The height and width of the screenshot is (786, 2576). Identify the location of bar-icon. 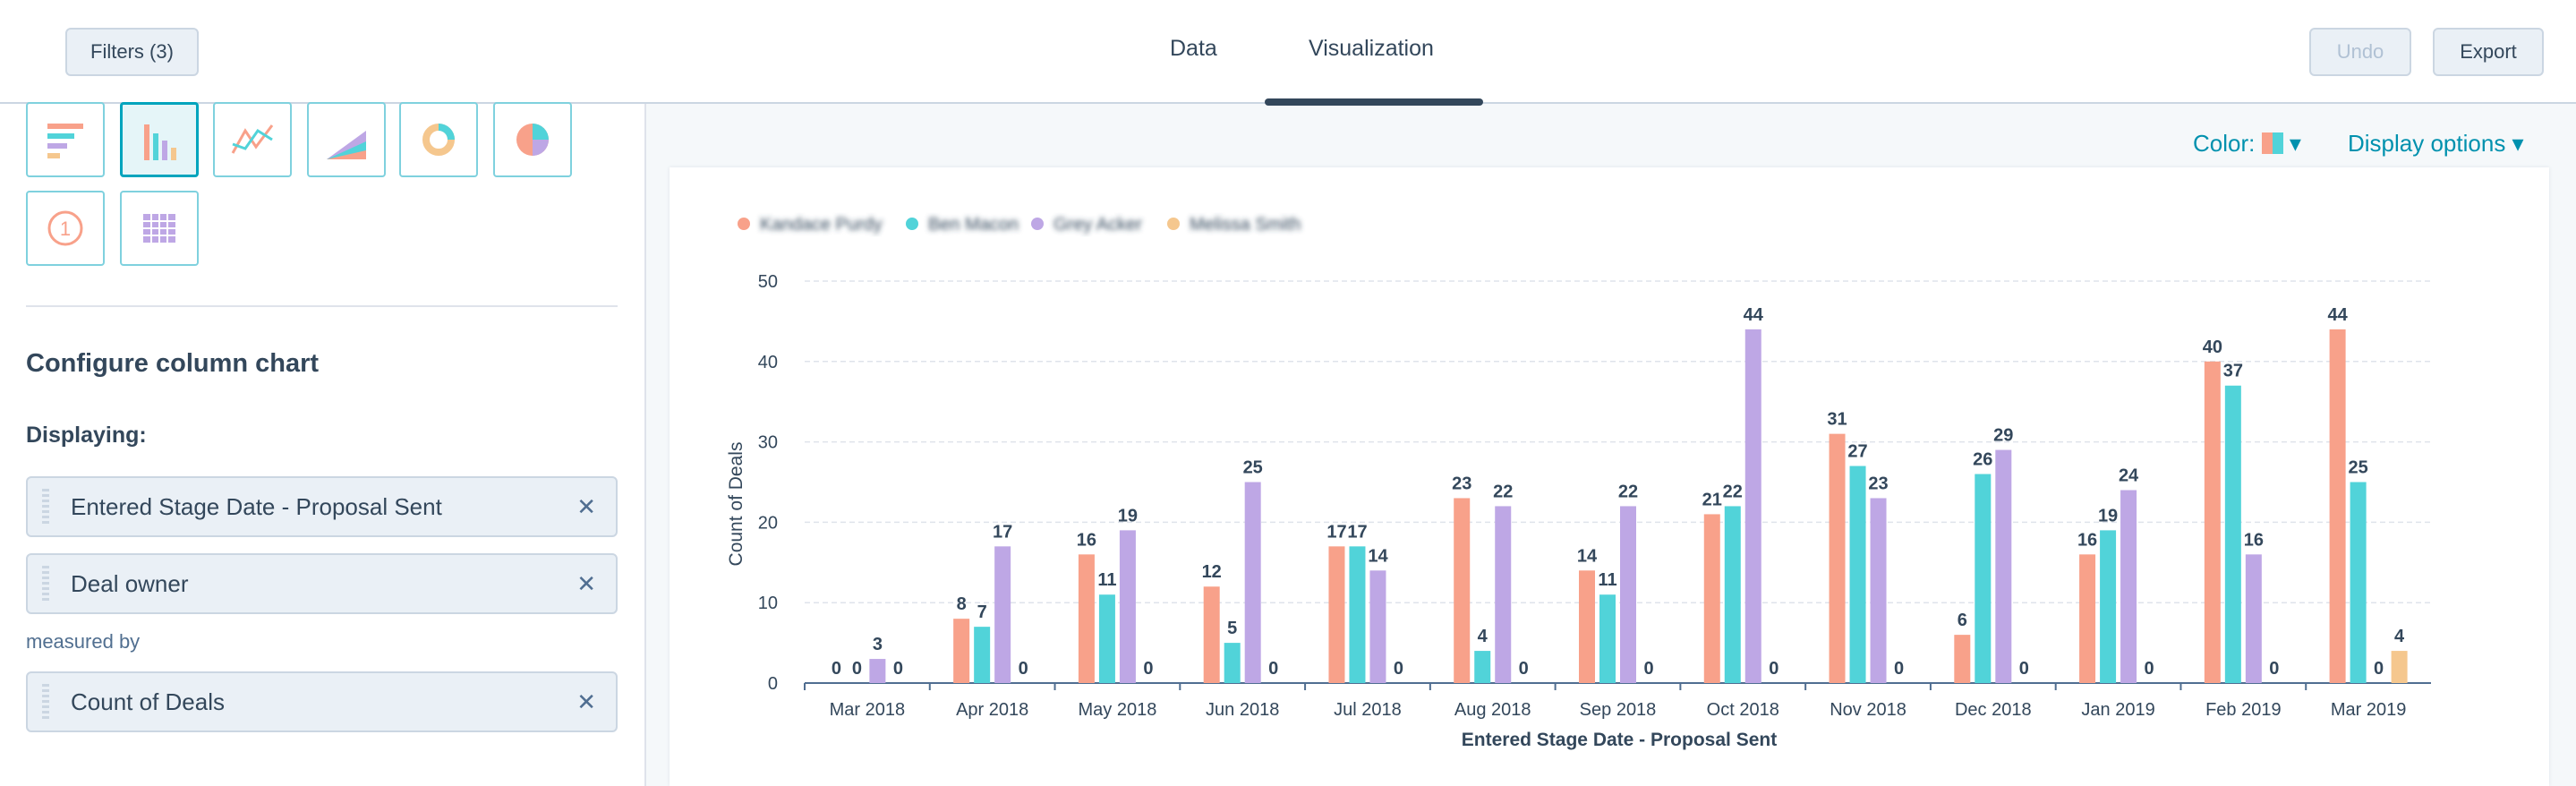
(65, 140).